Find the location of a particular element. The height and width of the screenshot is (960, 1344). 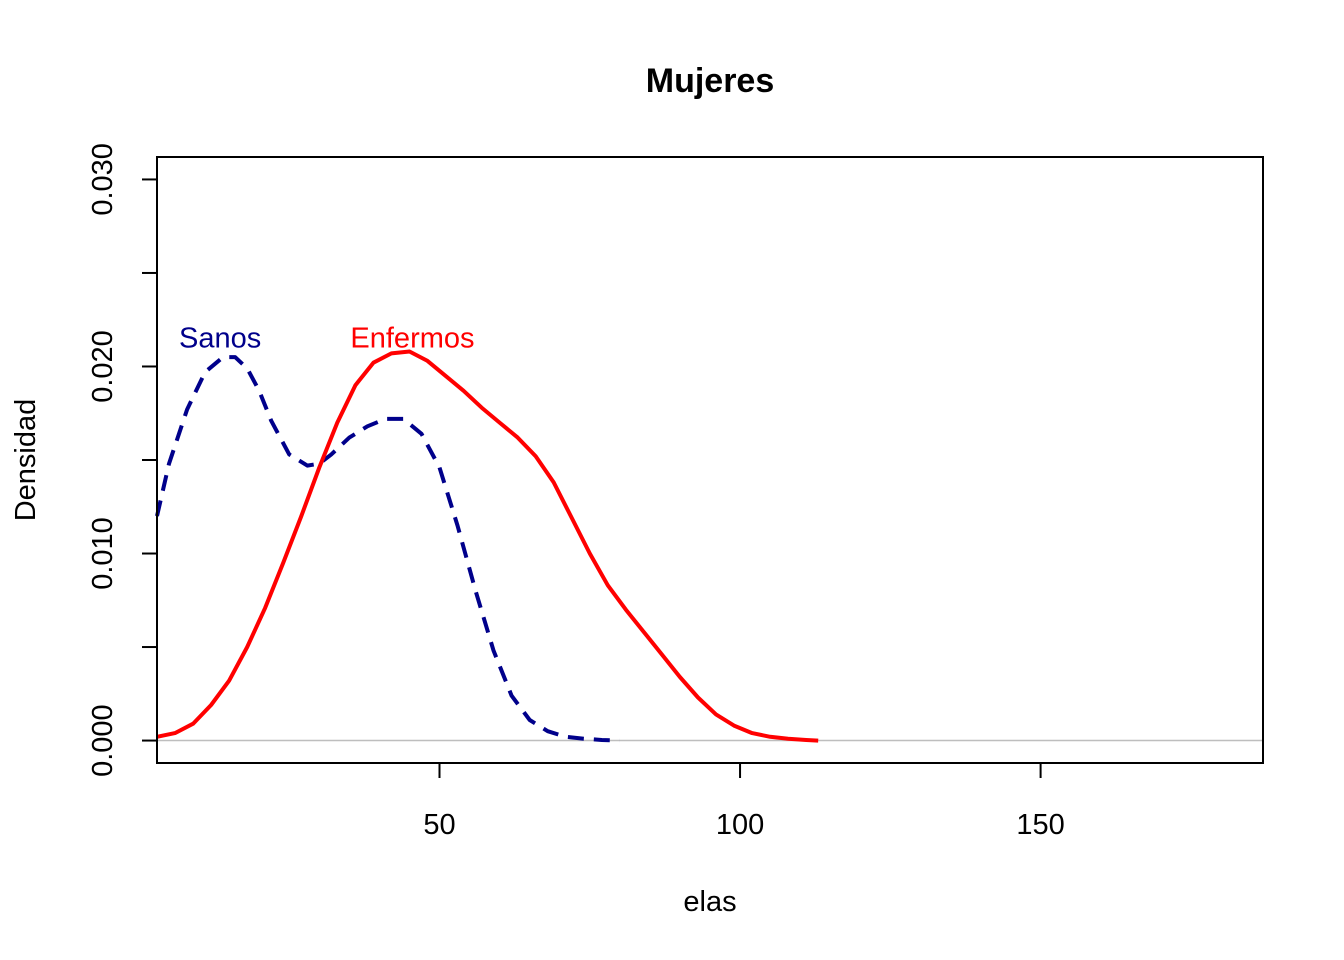

series-line-sanos is located at coordinates (387, 549).